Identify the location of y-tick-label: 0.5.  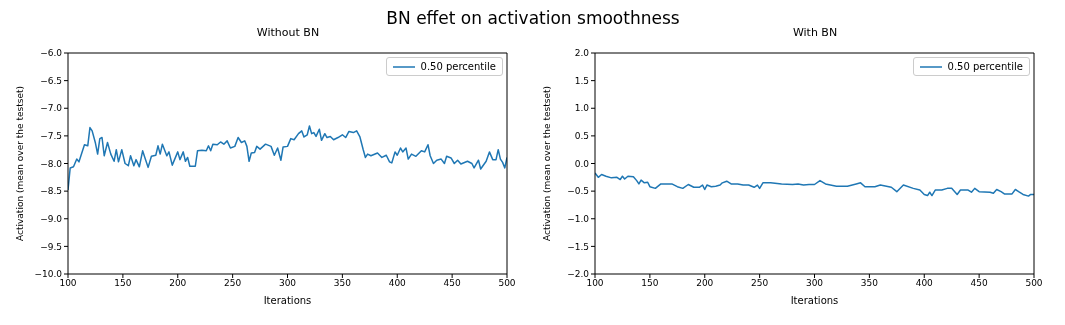
(581, 136).